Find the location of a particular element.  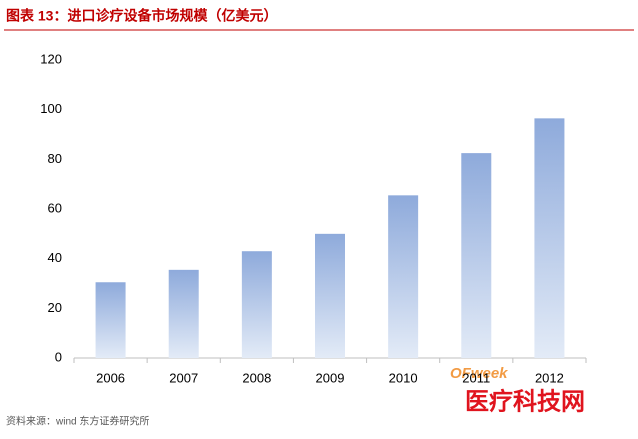

x-tick-label: 2008 is located at coordinates (256, 377).